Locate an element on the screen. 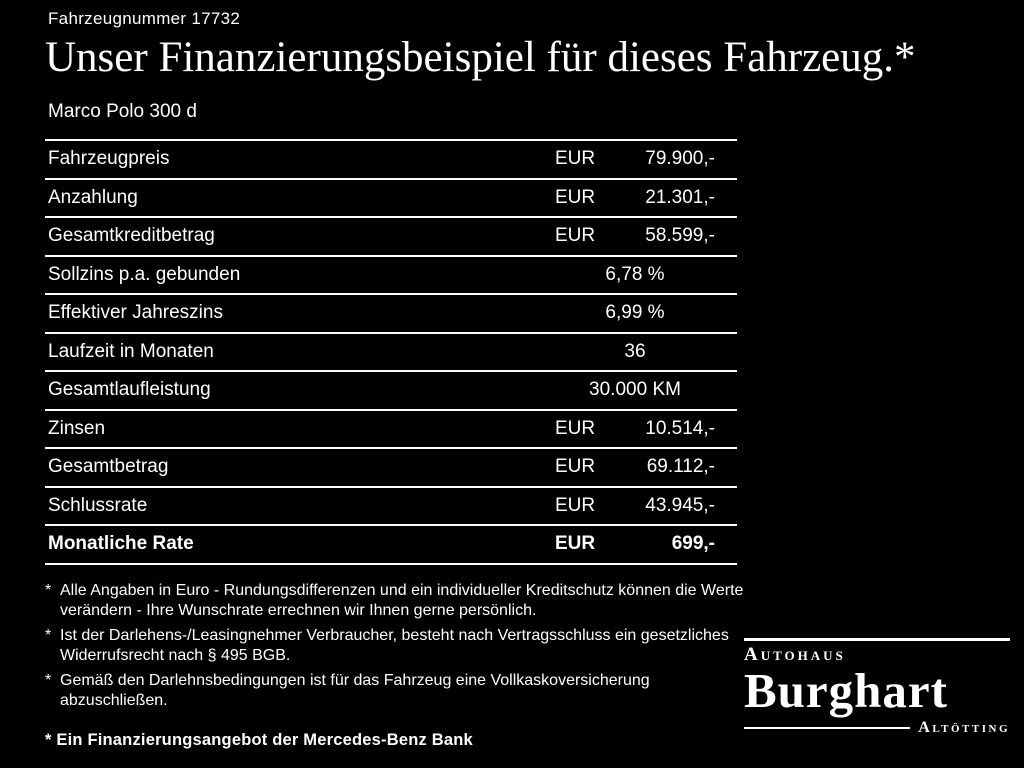  finance-row: Zinsen EUR 10.514,- is located at coordinates (391, 430).